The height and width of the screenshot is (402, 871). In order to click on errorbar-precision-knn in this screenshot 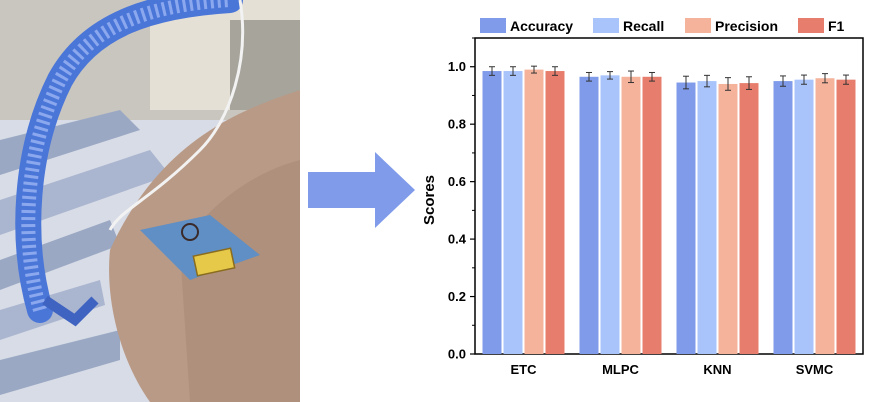, I will do `click(728, 84)`.